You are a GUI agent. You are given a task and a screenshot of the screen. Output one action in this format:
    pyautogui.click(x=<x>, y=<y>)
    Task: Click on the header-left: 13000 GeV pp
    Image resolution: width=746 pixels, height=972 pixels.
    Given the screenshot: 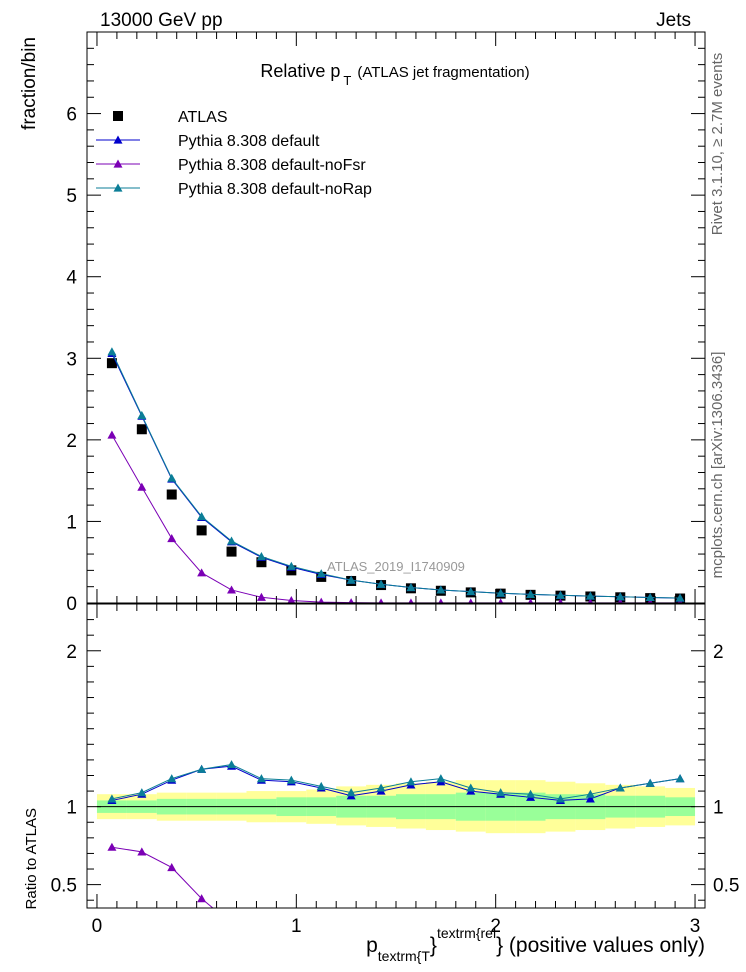 What is the action you would take?
    pyautogui.click(x=161, y=20)
    